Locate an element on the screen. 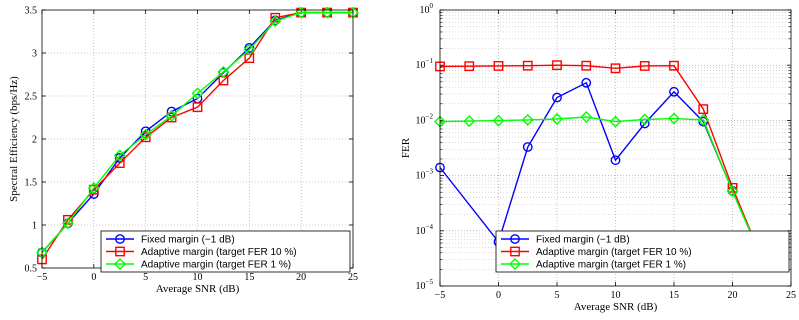 The height and width of the screenshot is (320, 799). y-axis-label: FER is located at coordinates (406, 147).